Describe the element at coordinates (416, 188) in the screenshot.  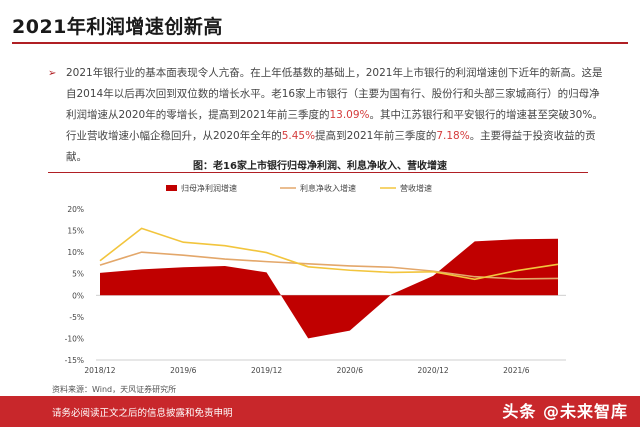
I see `legend-label-2: 营收增速` at that location.